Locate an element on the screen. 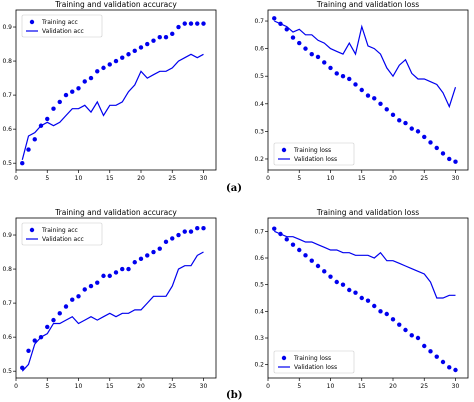 The image size is (474, 402). legend-label: Validation acc is located at coordinates (63, 239).